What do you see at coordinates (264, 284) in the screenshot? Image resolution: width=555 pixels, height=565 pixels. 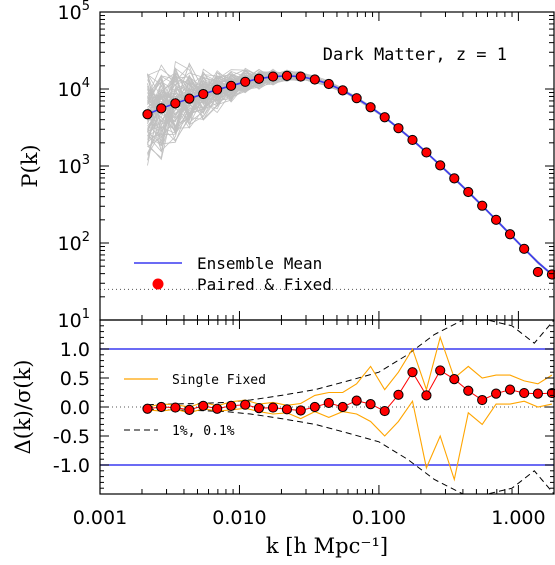 I see `legend-paired-label: Paired & Fixed` at bounding box center [264, 284].